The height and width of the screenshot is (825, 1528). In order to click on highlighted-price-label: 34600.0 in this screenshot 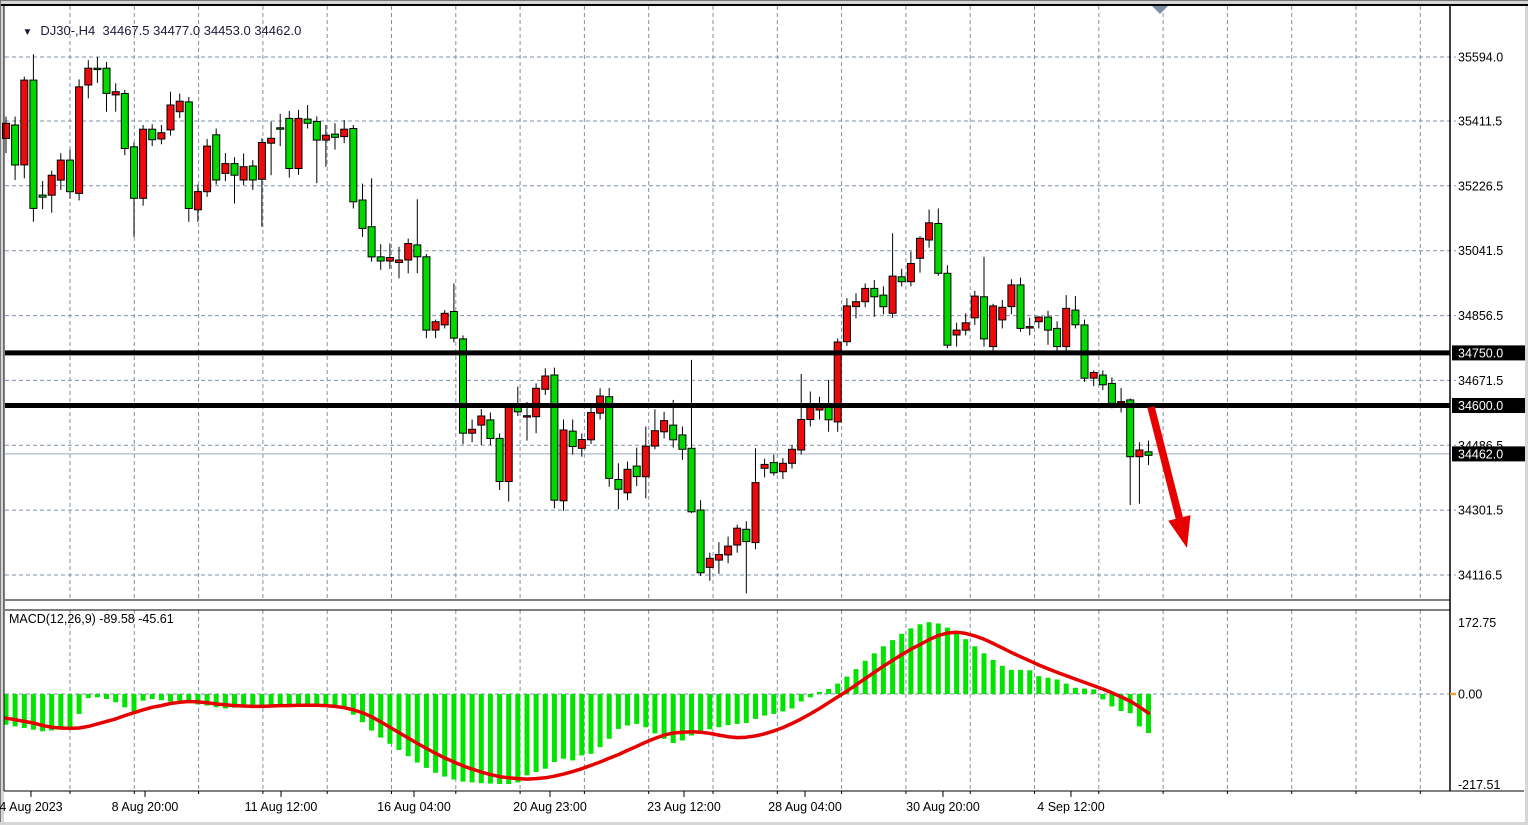, I will do `click(1480, 406)`.